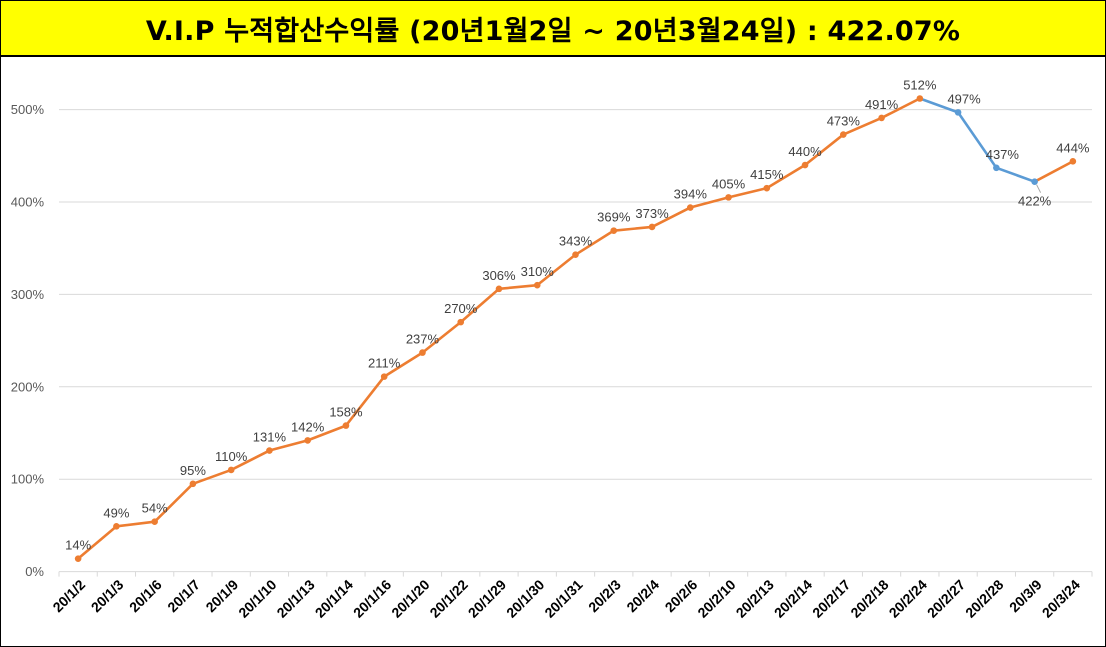 The width and height of the screenshot is (1106, 647). What do you see at coordinates (882, 104) in the screenshot?
I see `data-label: 491%` at bounding box center [882, 104].